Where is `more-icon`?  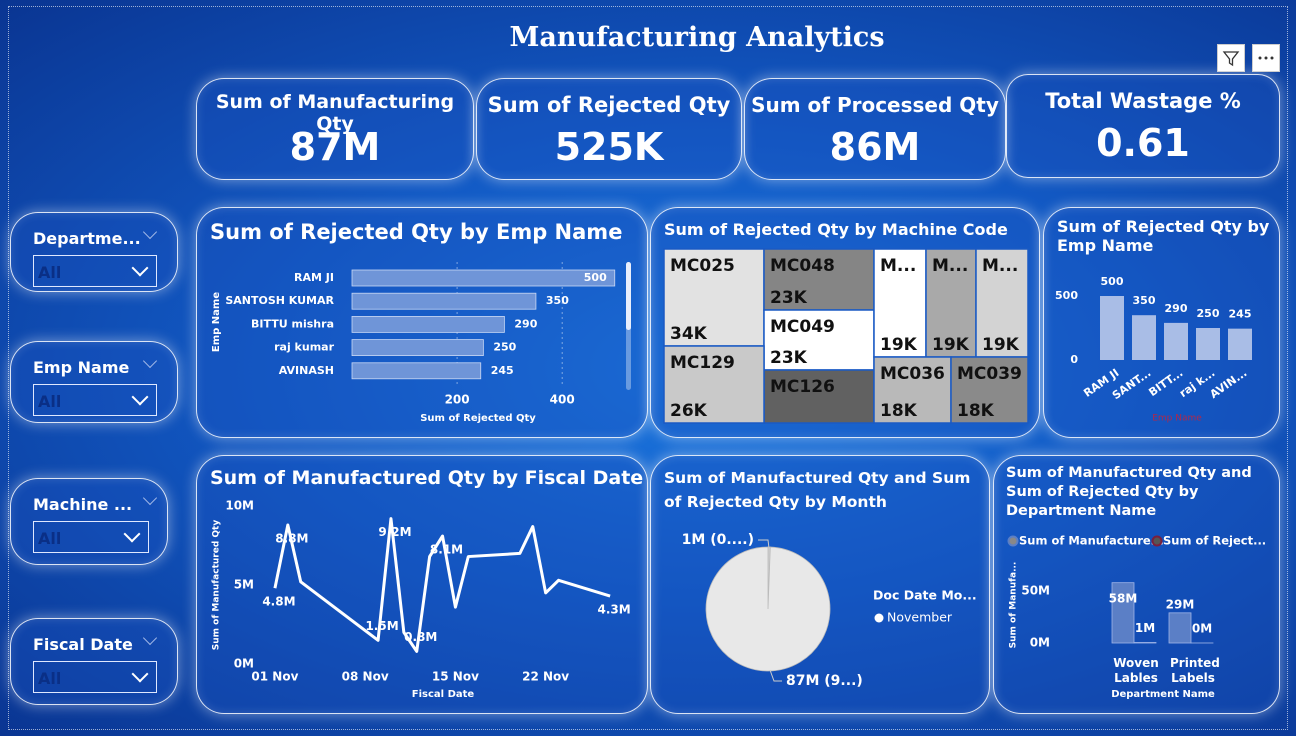 more-icon is located at coordinates (1266, 58).